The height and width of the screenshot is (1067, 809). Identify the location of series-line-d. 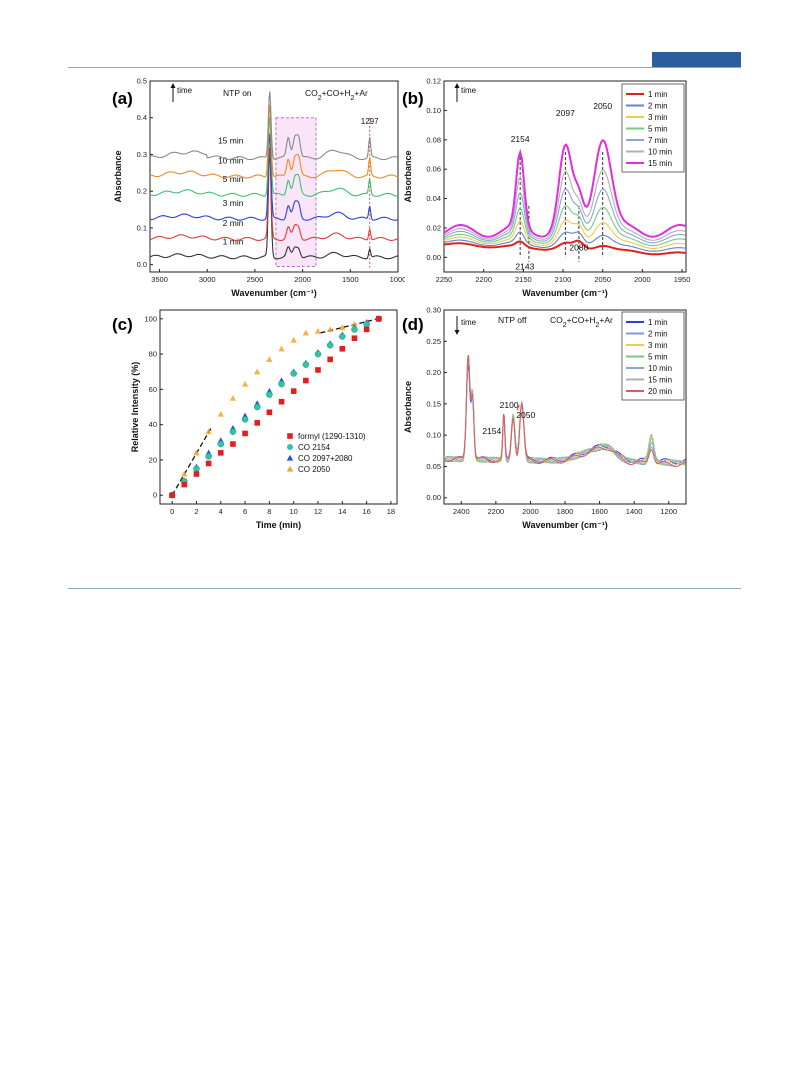
(564, 411).